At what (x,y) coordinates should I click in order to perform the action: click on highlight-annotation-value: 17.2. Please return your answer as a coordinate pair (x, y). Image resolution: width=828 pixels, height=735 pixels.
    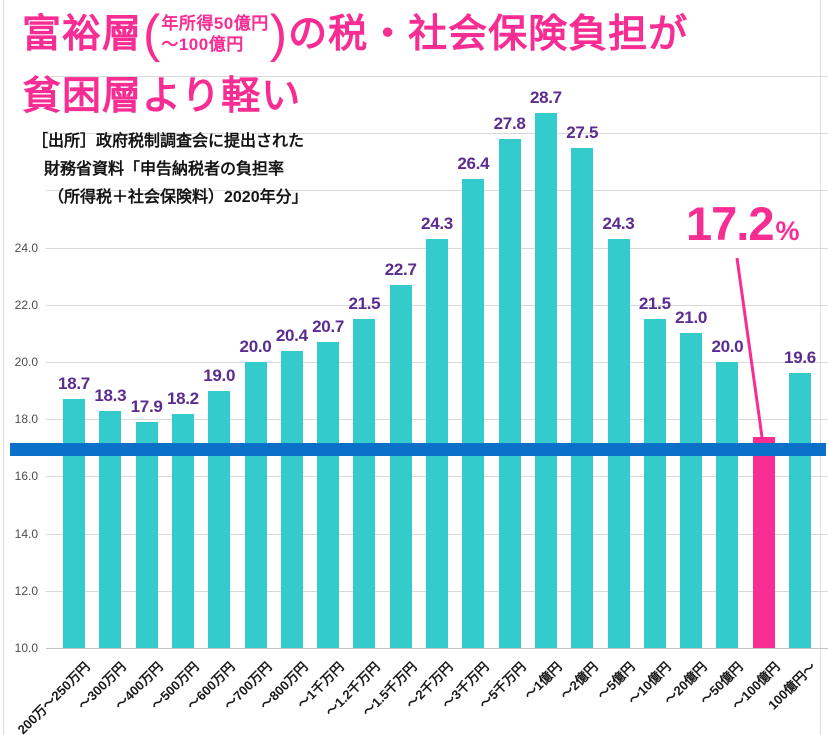
    Looking at the image, I should click on (730, 223).